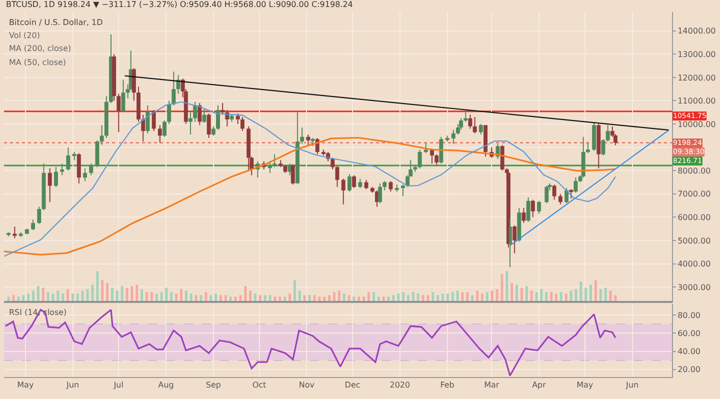  I want to click on x-tick-label: Feb, so click(447, 385).